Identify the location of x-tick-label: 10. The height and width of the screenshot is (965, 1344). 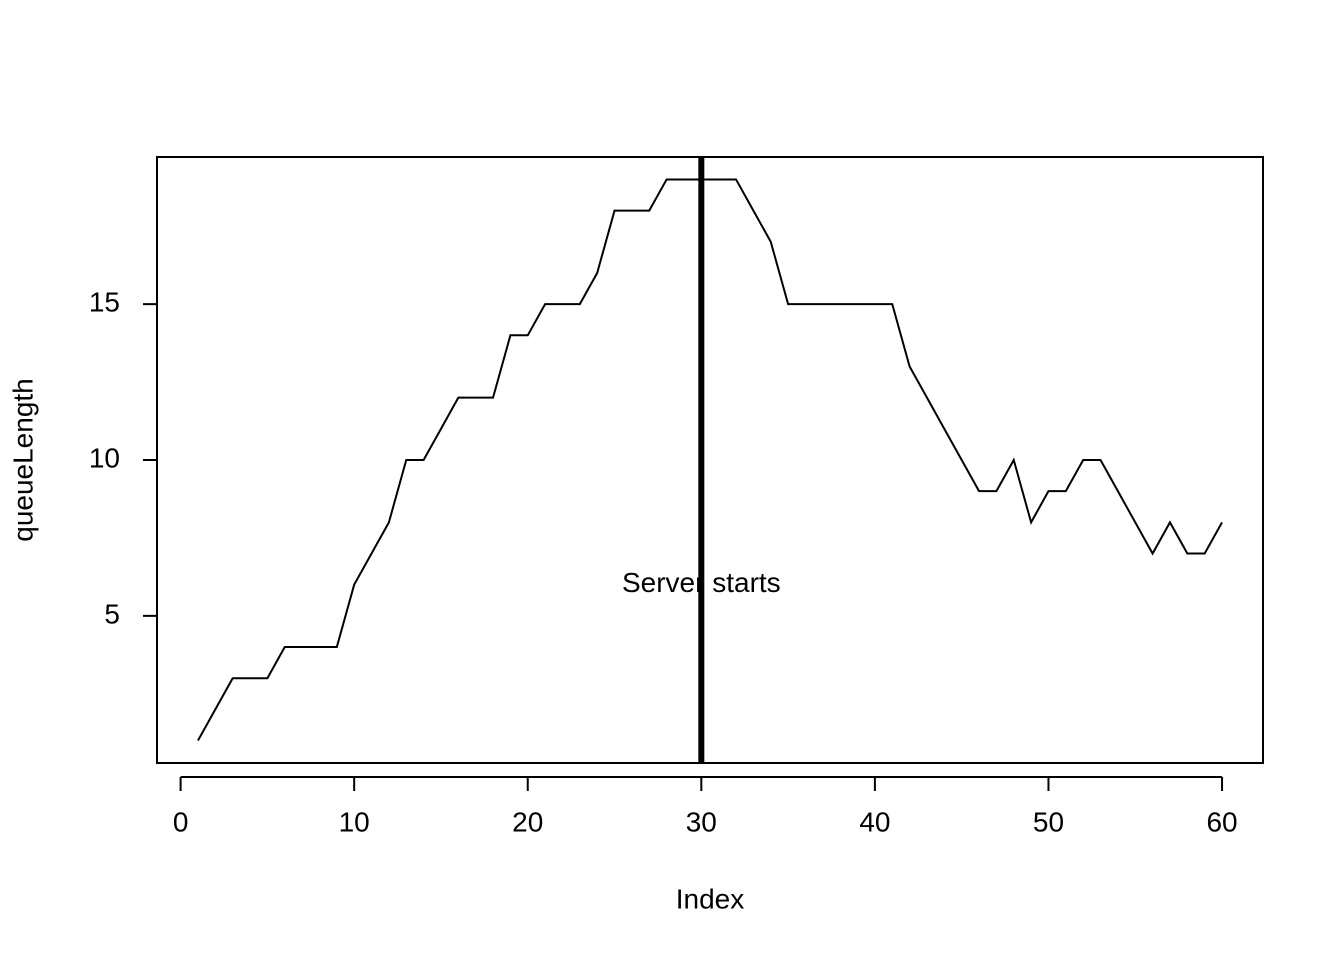
(354, 821).